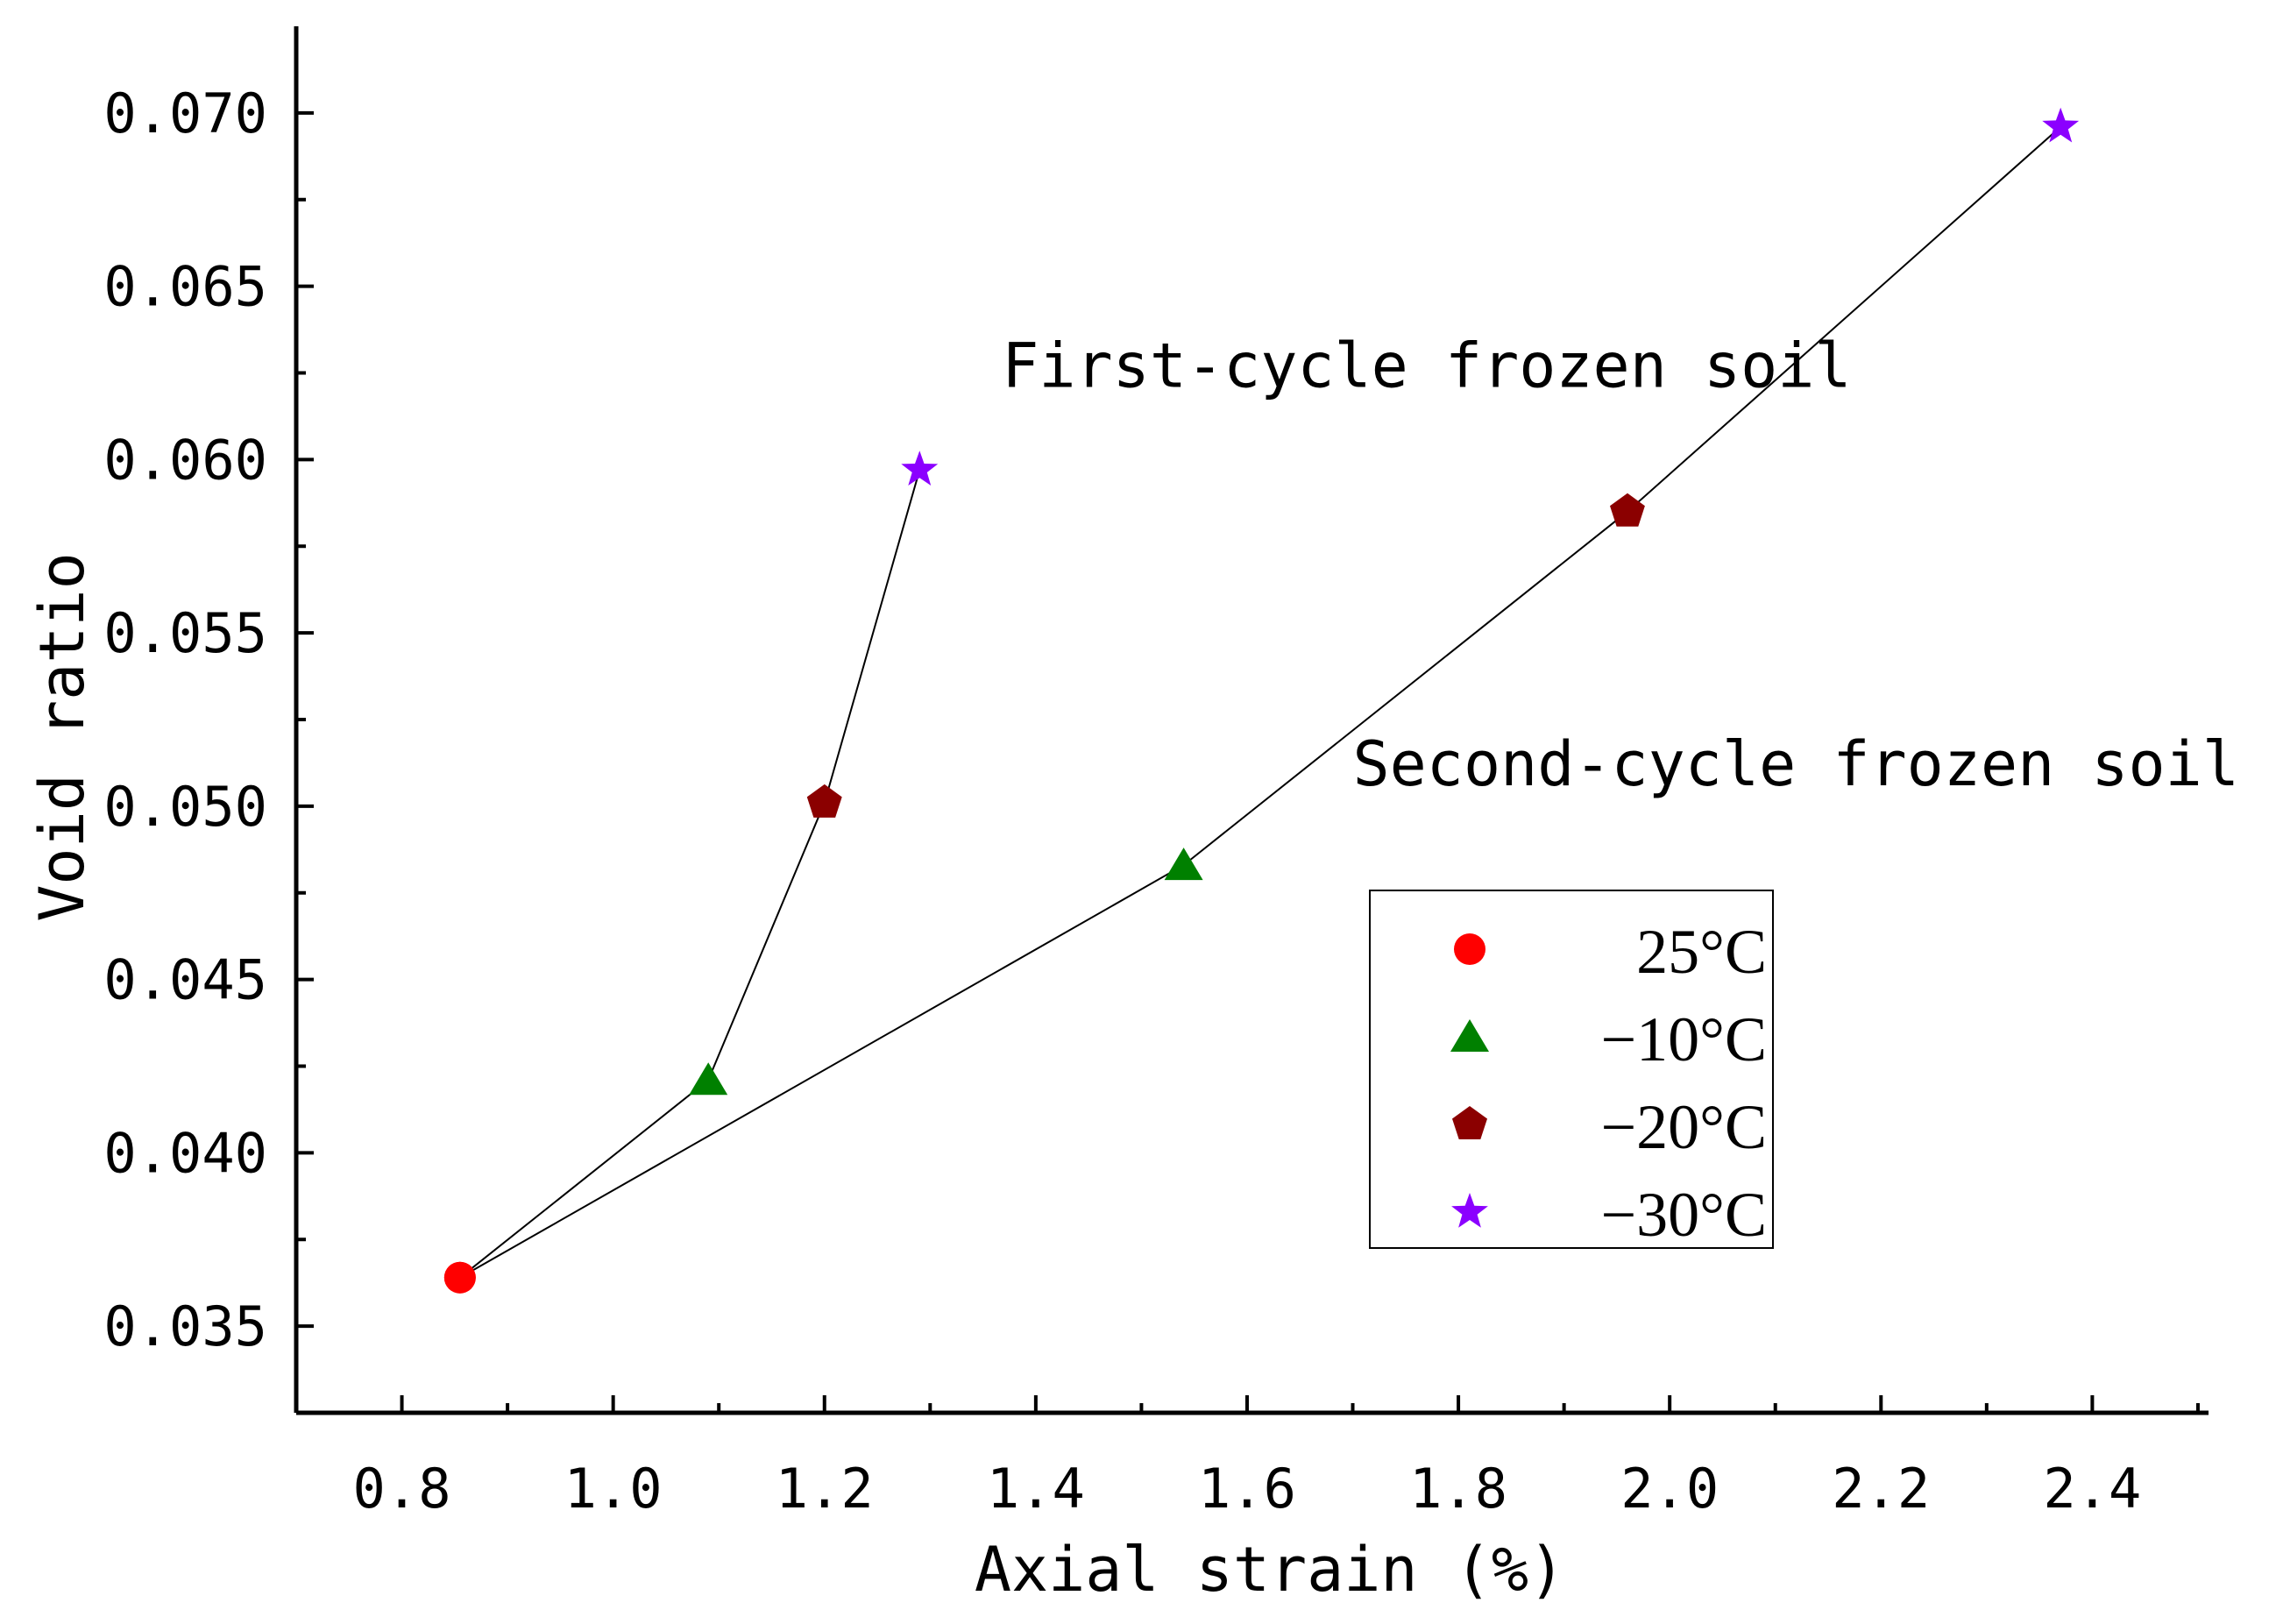 The width and height of the screenshot is (2276, 1624). I want to click on y-axis-title: Void ratio, so click(62, 736).